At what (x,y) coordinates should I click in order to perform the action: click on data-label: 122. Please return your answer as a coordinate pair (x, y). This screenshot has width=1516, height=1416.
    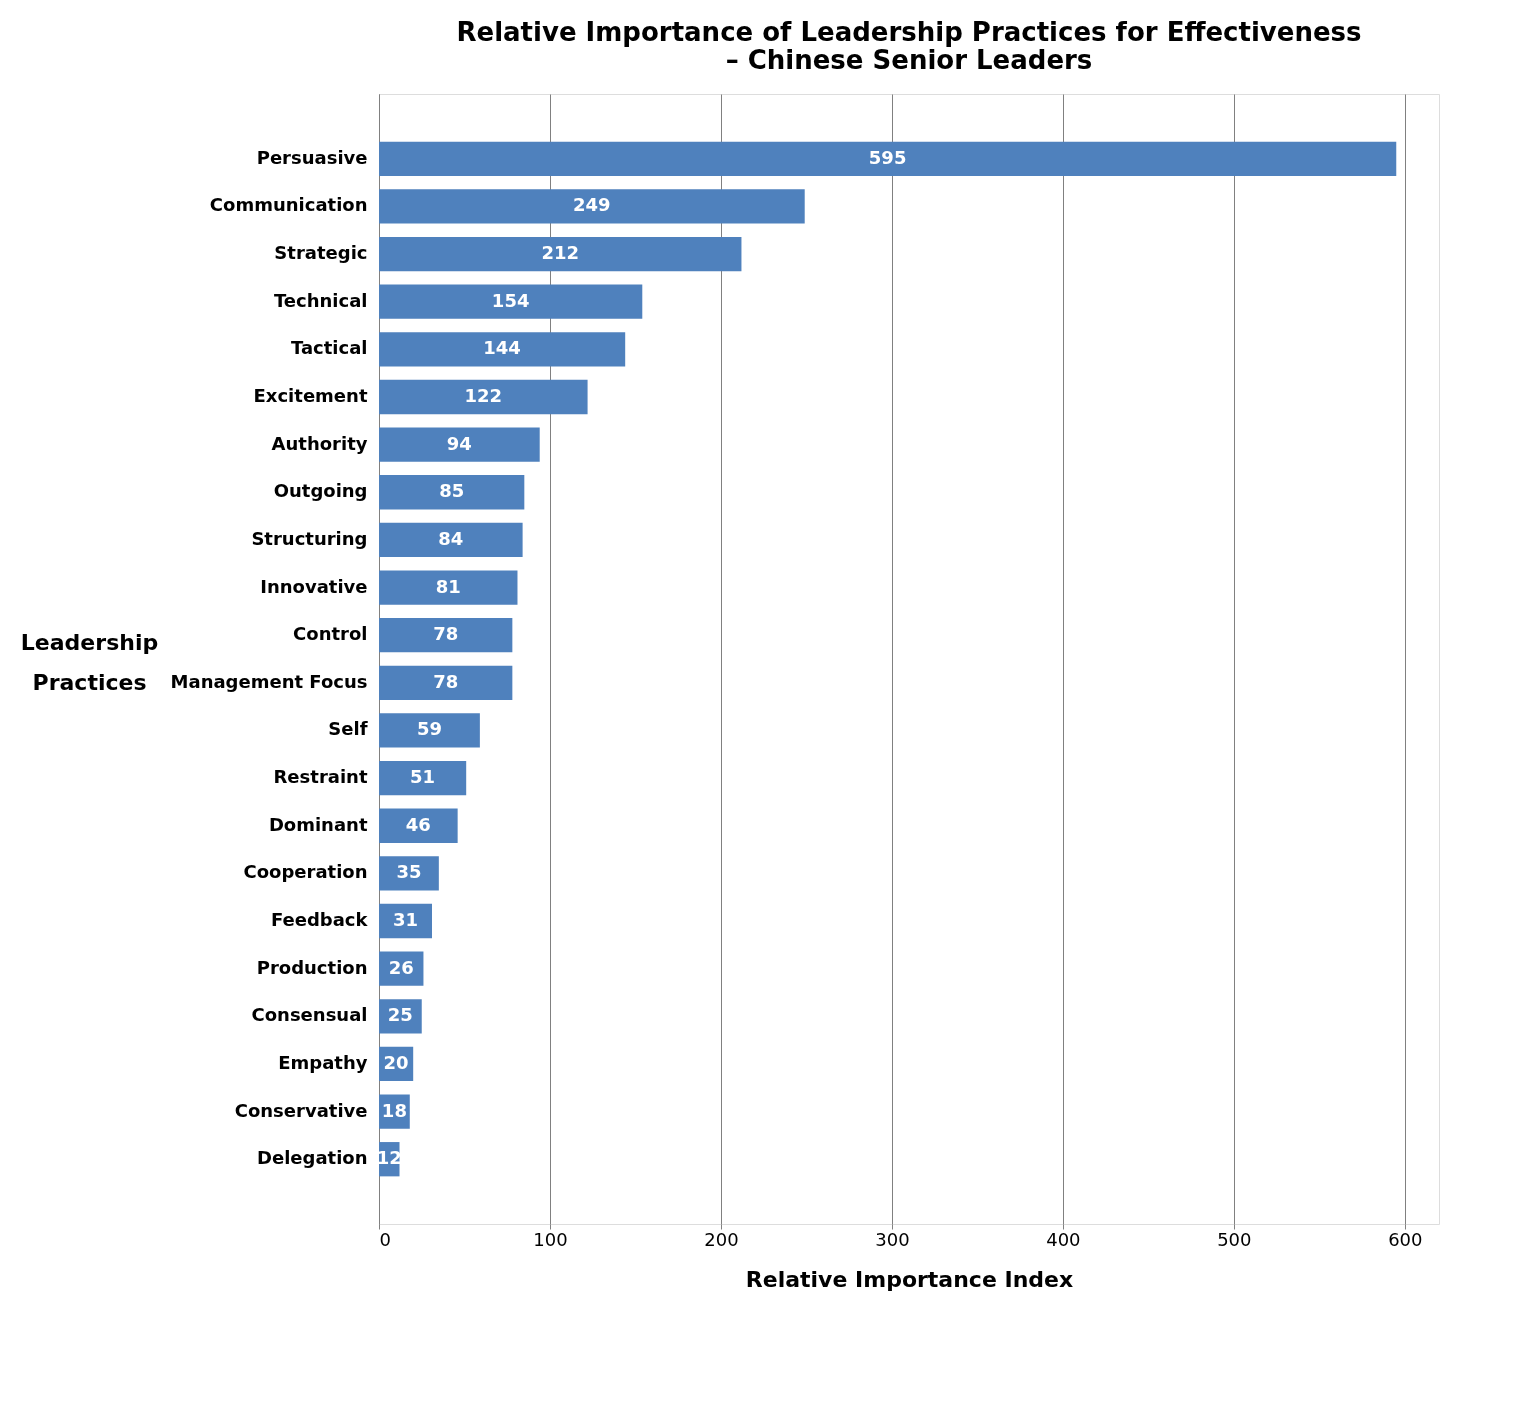
    Looking at the image, I should click on (483, 395).